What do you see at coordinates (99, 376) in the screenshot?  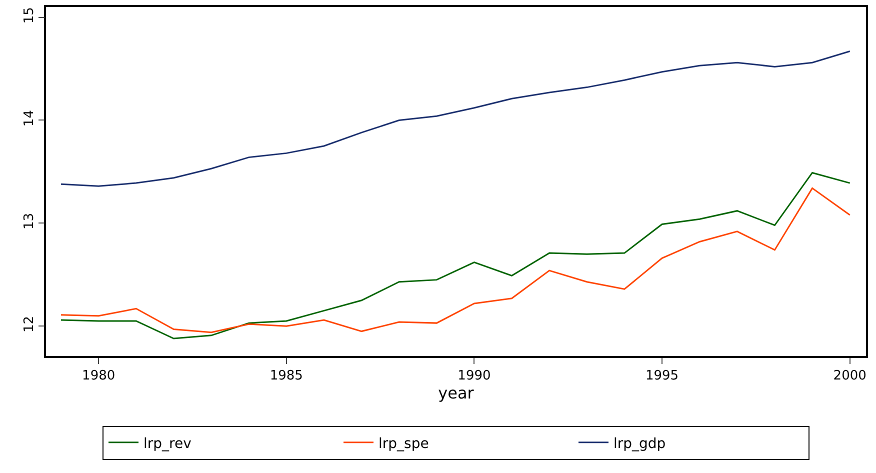 I see `x-tick-label: 1980` at bounding box center [99, 376].